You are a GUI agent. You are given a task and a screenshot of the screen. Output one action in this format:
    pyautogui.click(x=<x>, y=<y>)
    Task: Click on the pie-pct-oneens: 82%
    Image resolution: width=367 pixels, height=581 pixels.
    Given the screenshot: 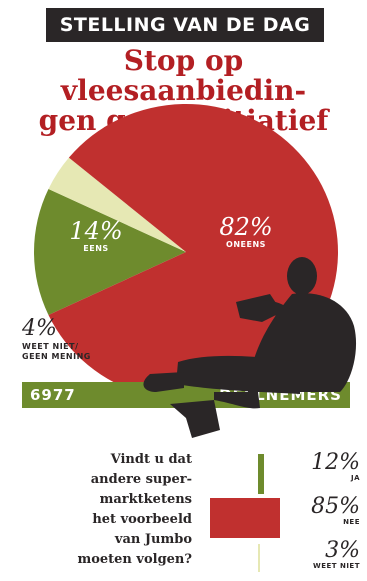 What is the action you would take?
    pyautogui.click(x=246, y=227)
    